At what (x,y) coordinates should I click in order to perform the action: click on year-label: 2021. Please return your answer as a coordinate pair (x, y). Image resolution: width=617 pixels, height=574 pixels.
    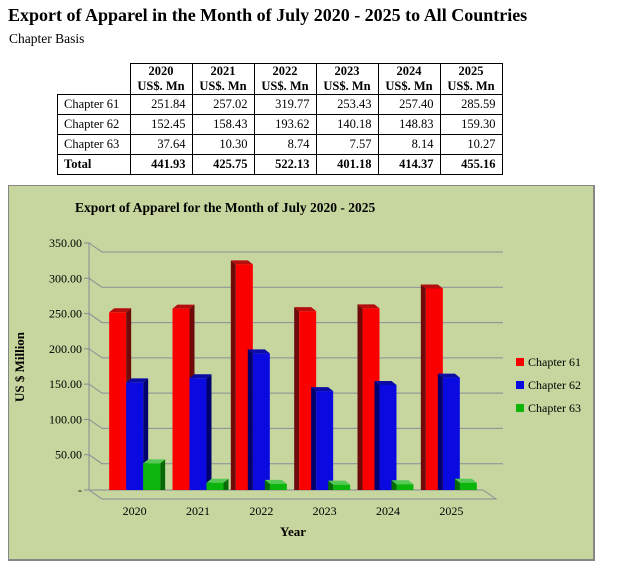
    Looking at the image, I should click on (223, 71).